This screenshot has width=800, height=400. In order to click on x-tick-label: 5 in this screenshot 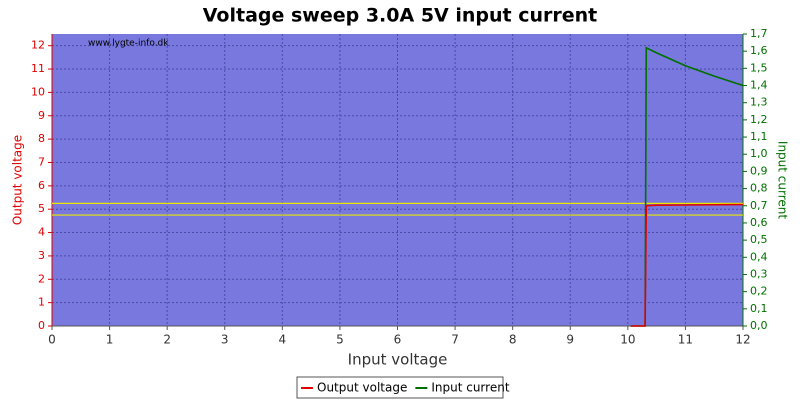, I will do `click(340, 340)`.